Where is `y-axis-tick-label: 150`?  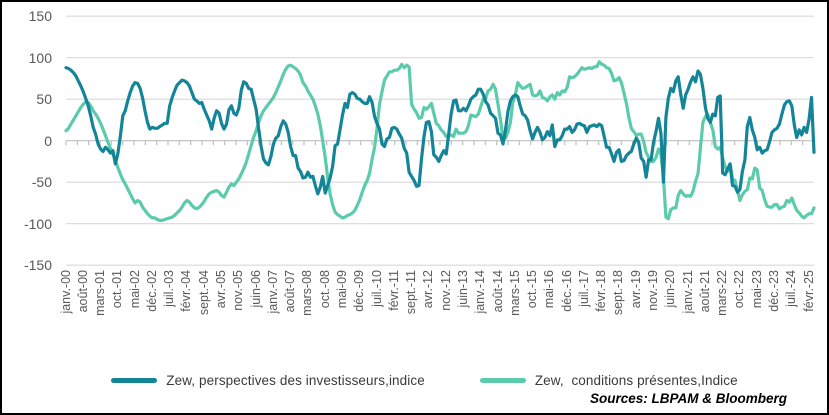
y-axis-tick-label: 150 is located at coordinates (40, 16).